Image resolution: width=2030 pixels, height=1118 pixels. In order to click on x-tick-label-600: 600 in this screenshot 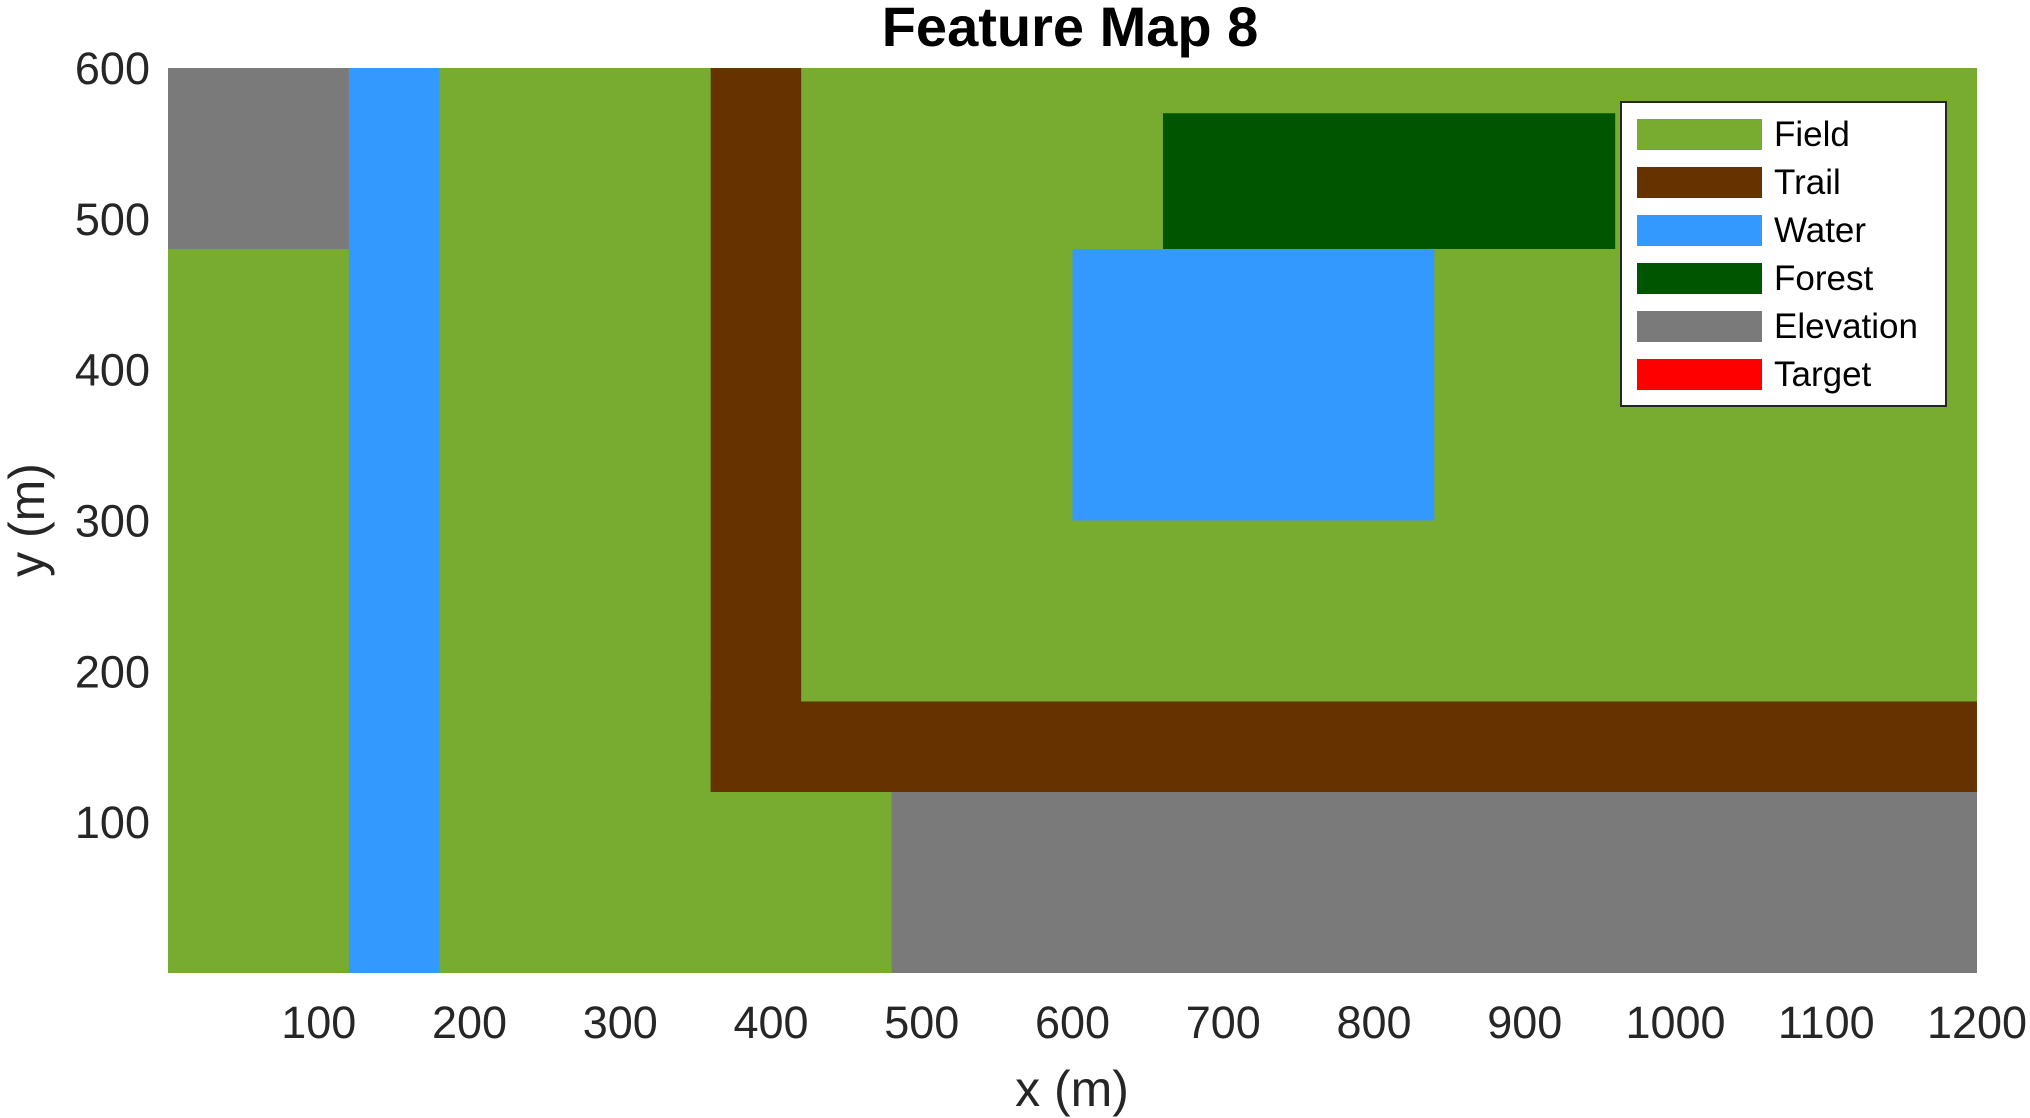, I will do `click(1072, 1022)`.